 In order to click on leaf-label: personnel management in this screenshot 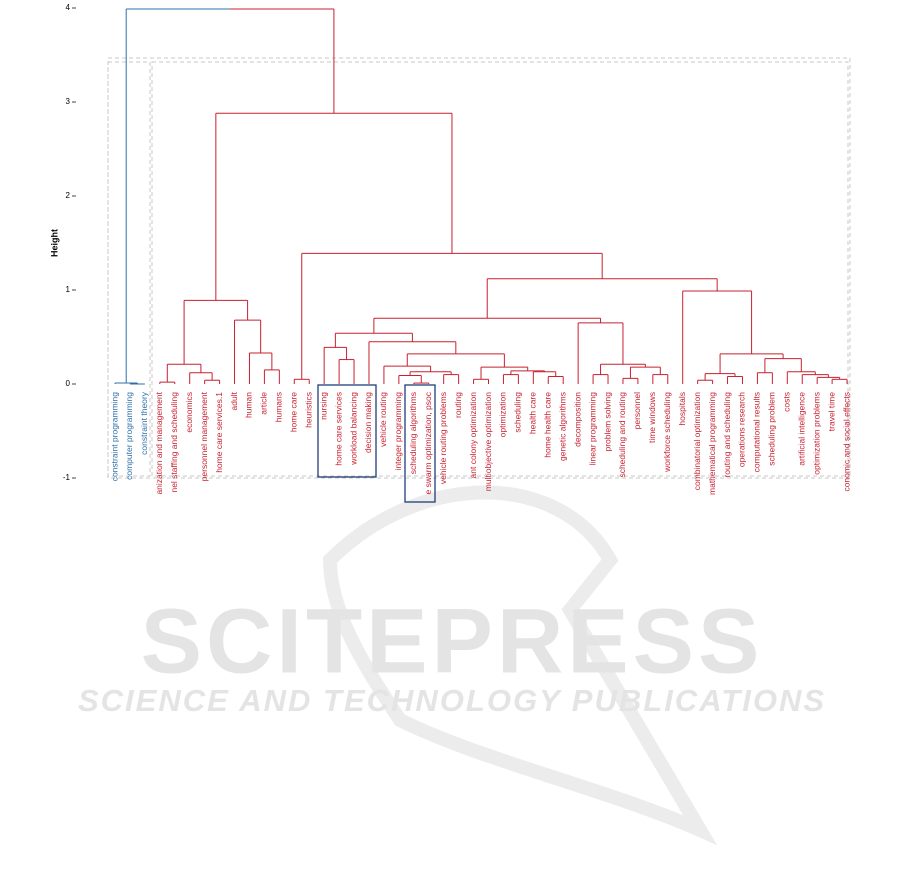, I will do `click(204, 436)`.